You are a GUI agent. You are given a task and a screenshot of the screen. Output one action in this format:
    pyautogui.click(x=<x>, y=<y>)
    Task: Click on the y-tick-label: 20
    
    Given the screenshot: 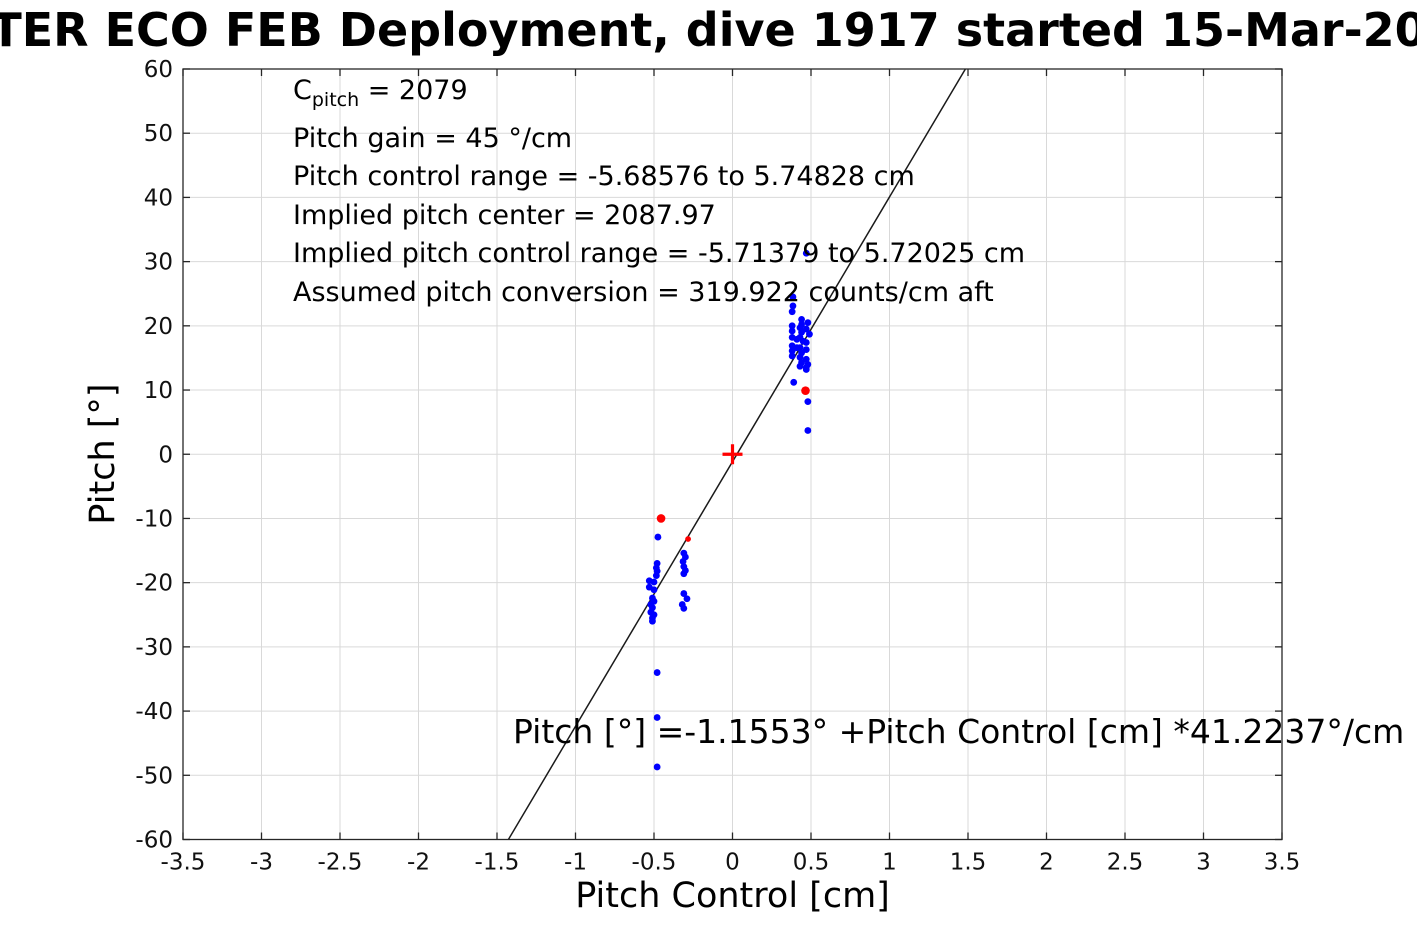 What is the action you would take?
    pyautogui.click(x=158, y=327)
    